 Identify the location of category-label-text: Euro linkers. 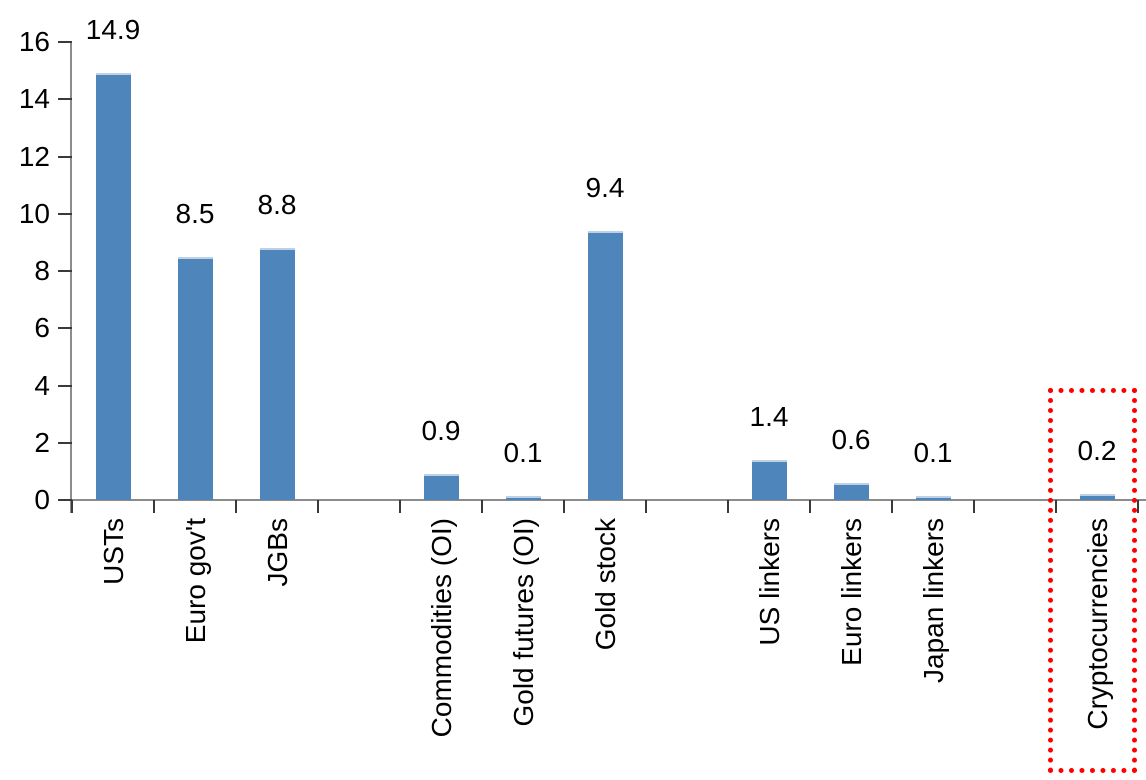
(851, 592).